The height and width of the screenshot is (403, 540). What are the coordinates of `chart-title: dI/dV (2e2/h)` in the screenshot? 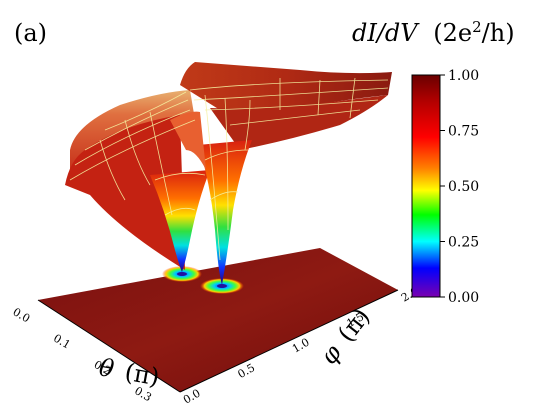 It's located at (433, 32).